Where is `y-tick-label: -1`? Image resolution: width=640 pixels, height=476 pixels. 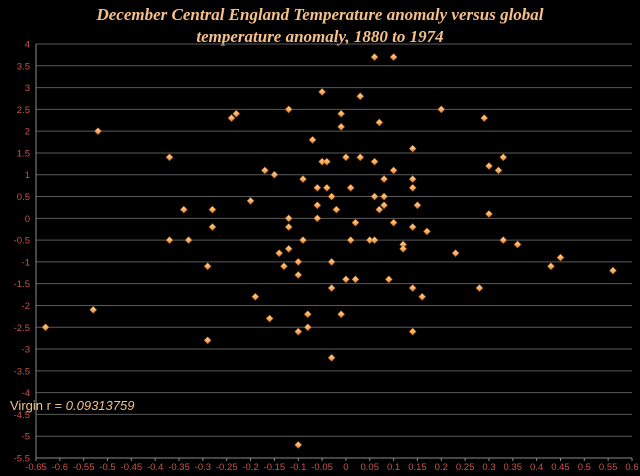
y-tick-label: -1 is located at coordinates (26, 262).